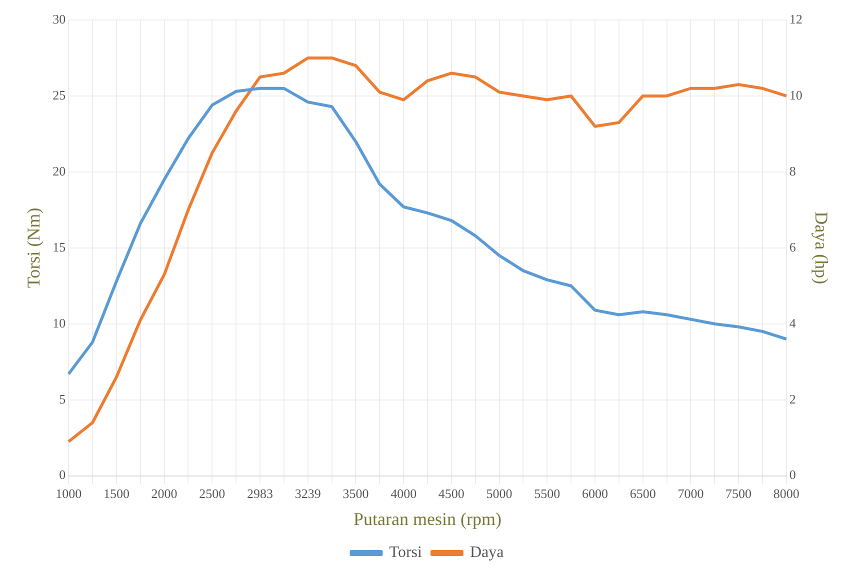 This screenshot has width=855, height=581. Describe the element at coordinates (260, 494) in the screenshot. I see `x-tick-label: 2983` at that location.